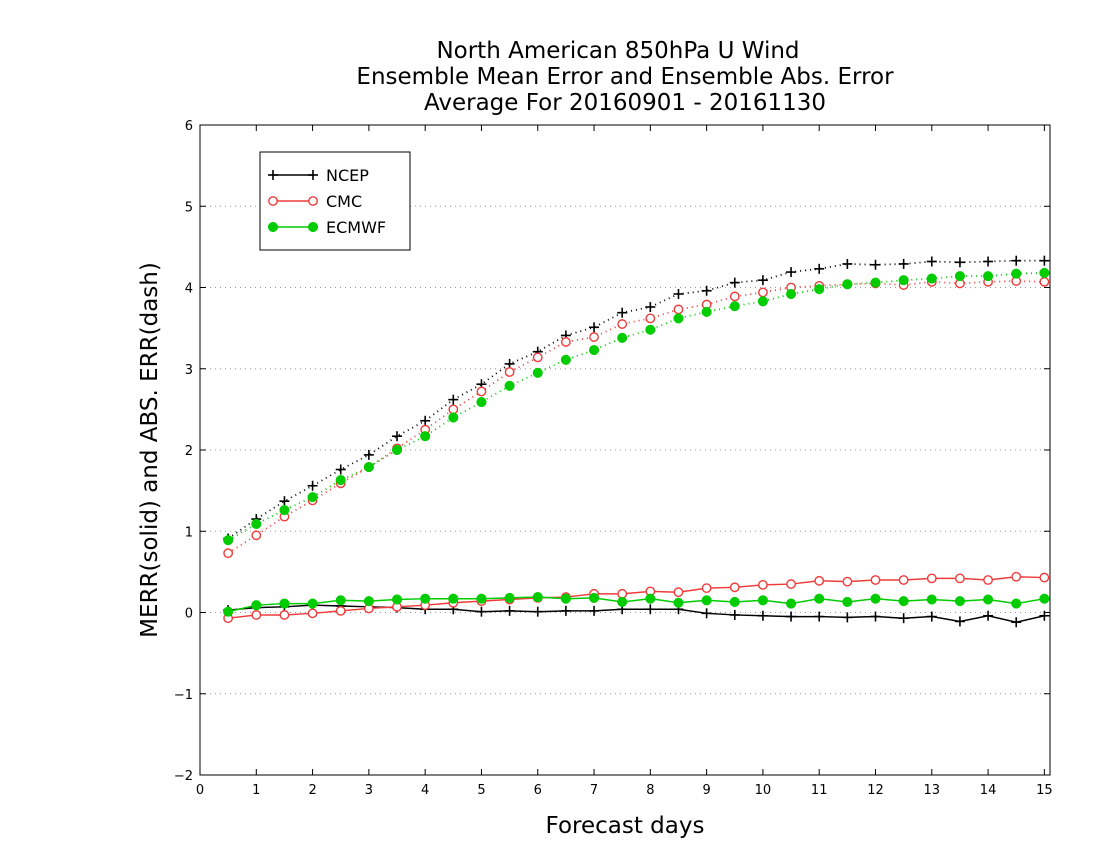  What do you see at coordinates (706, 790) in the screenshot?
I see `x-tick-label: 9` at bounding box center [706, 790].